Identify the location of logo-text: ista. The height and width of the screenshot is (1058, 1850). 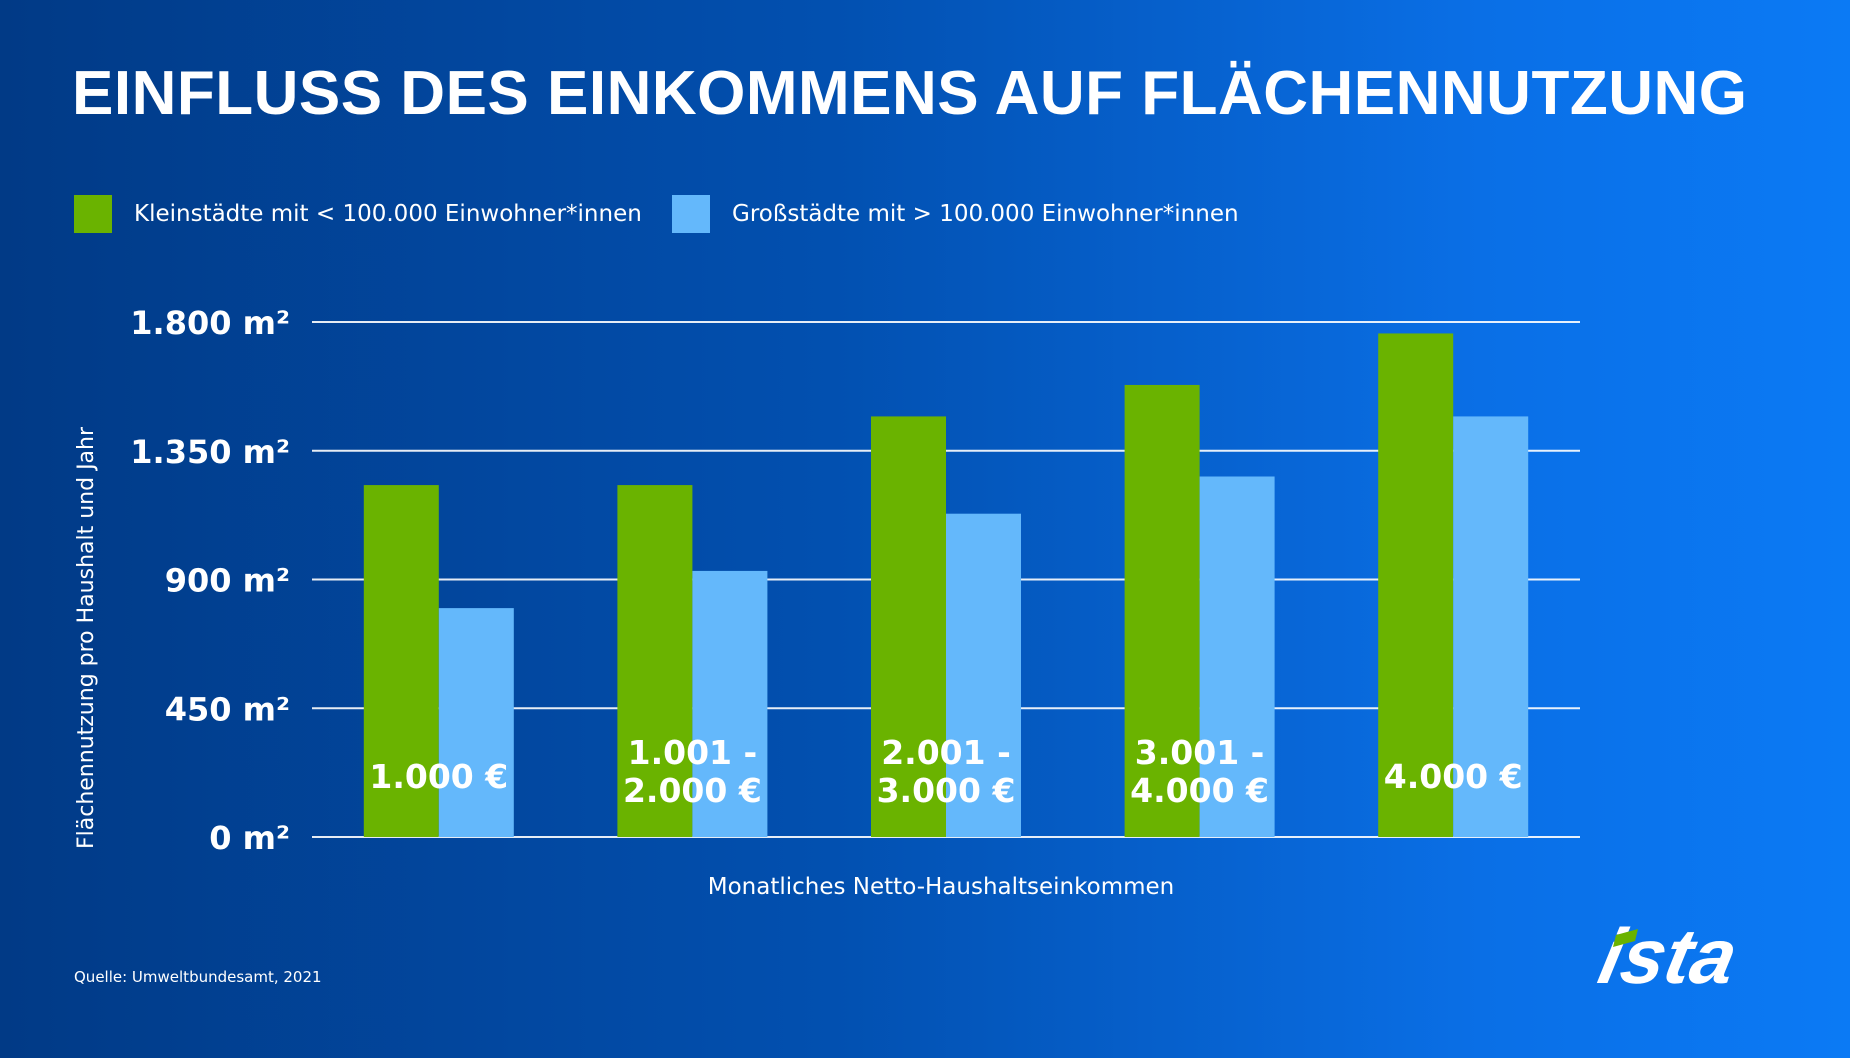
(1668, 957).